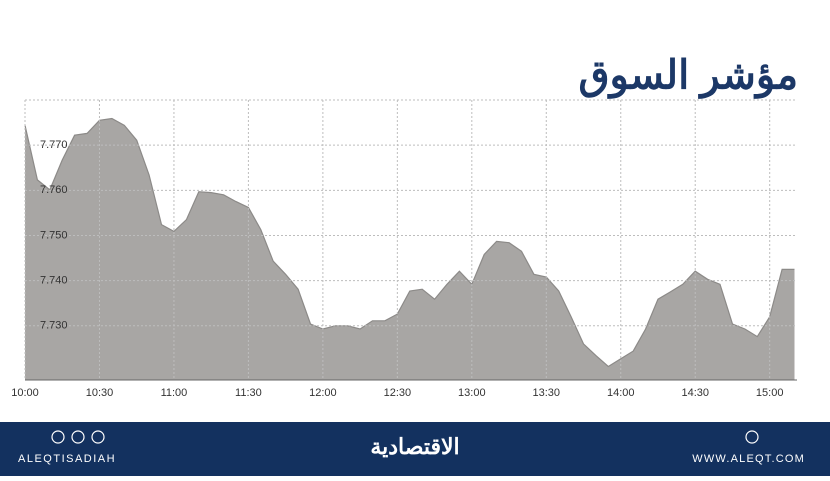  What do you see at coordinates (67, 459) in the screenshot?
I see `social-handle: ALEQTISADIAH` at bounding box center [67, 459].